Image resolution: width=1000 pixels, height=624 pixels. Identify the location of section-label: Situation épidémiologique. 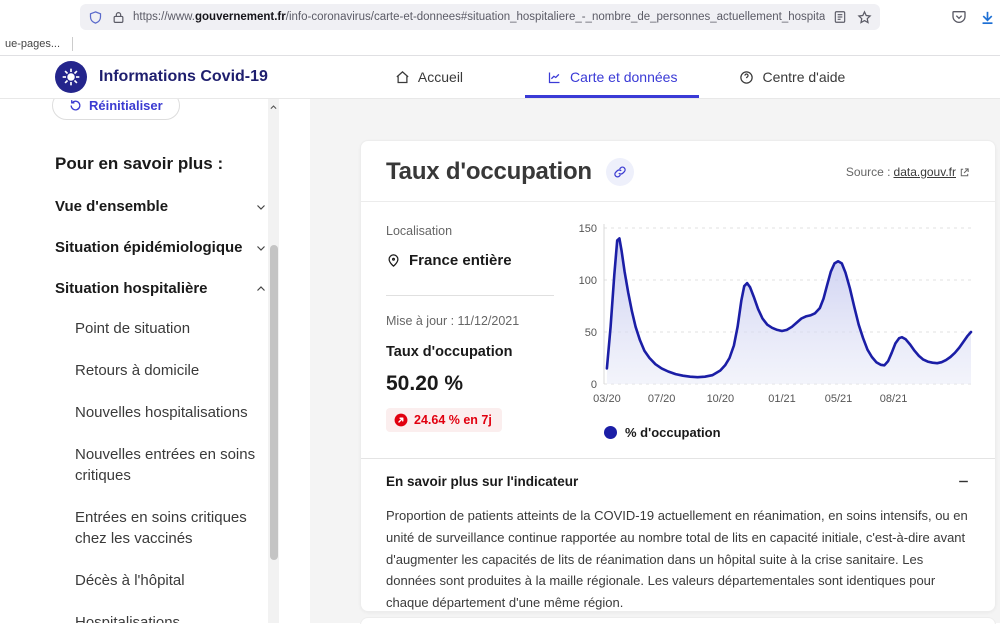
(149, 247).